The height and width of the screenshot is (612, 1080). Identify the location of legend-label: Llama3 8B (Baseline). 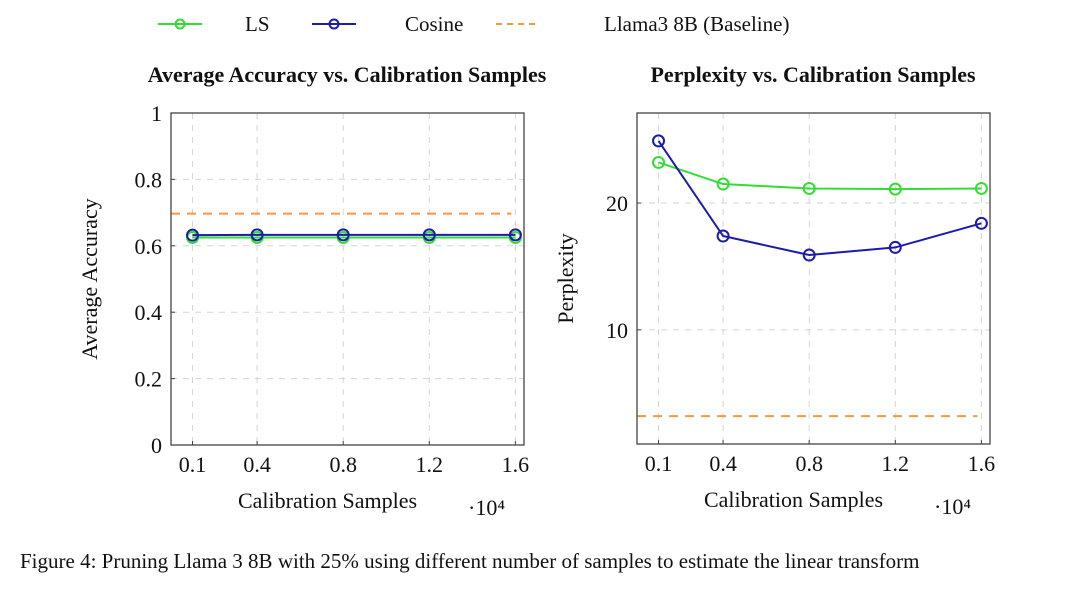
(696, 24).